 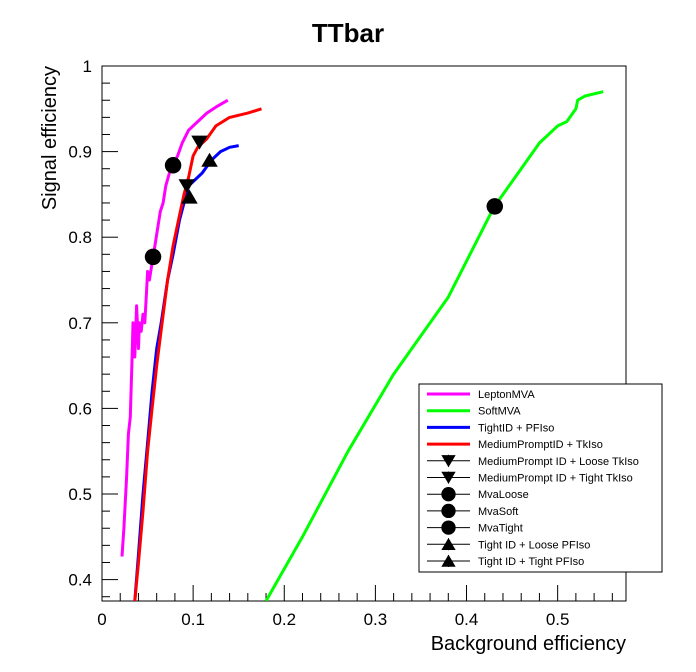 What do you see at coordinates (80, 152) in the screenshot?
I see `y-tick-label: 0.9` at bounding box center [80, 152].